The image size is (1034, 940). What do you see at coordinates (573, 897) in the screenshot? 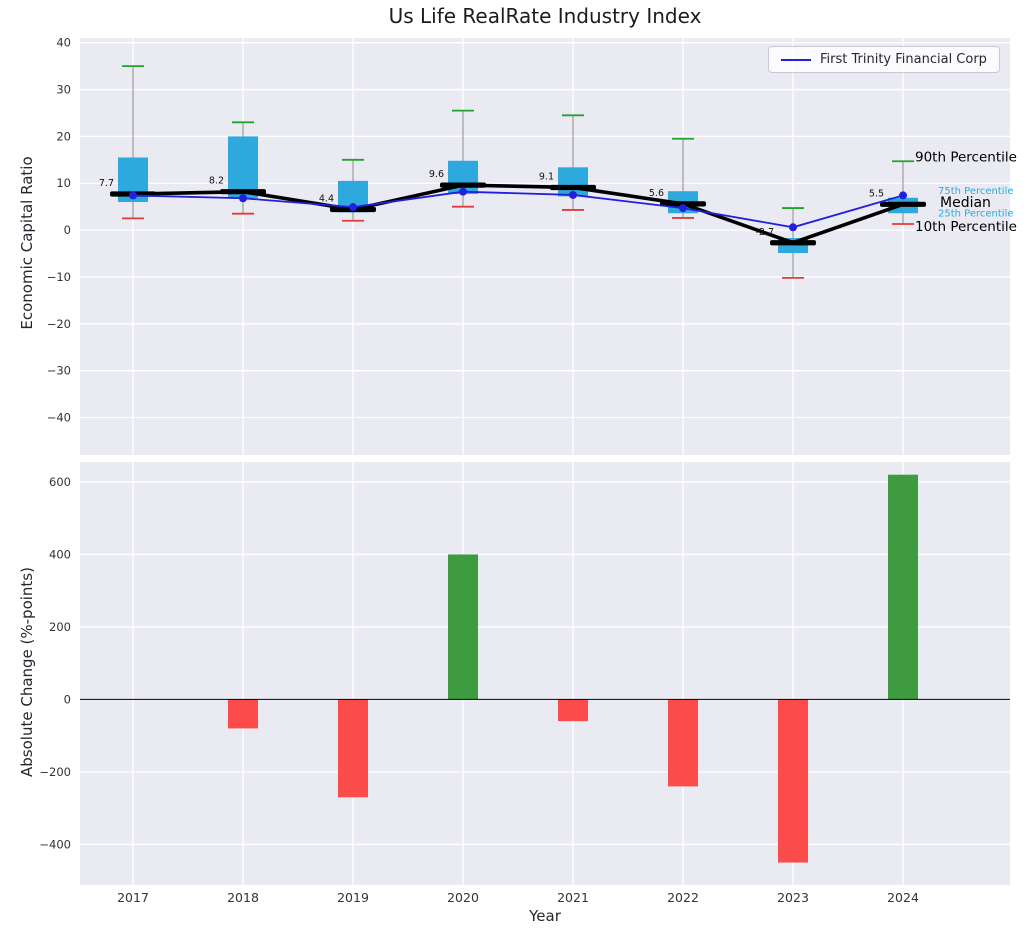
I see `x-tick-label: 2021` at bounding box center [573, 897].